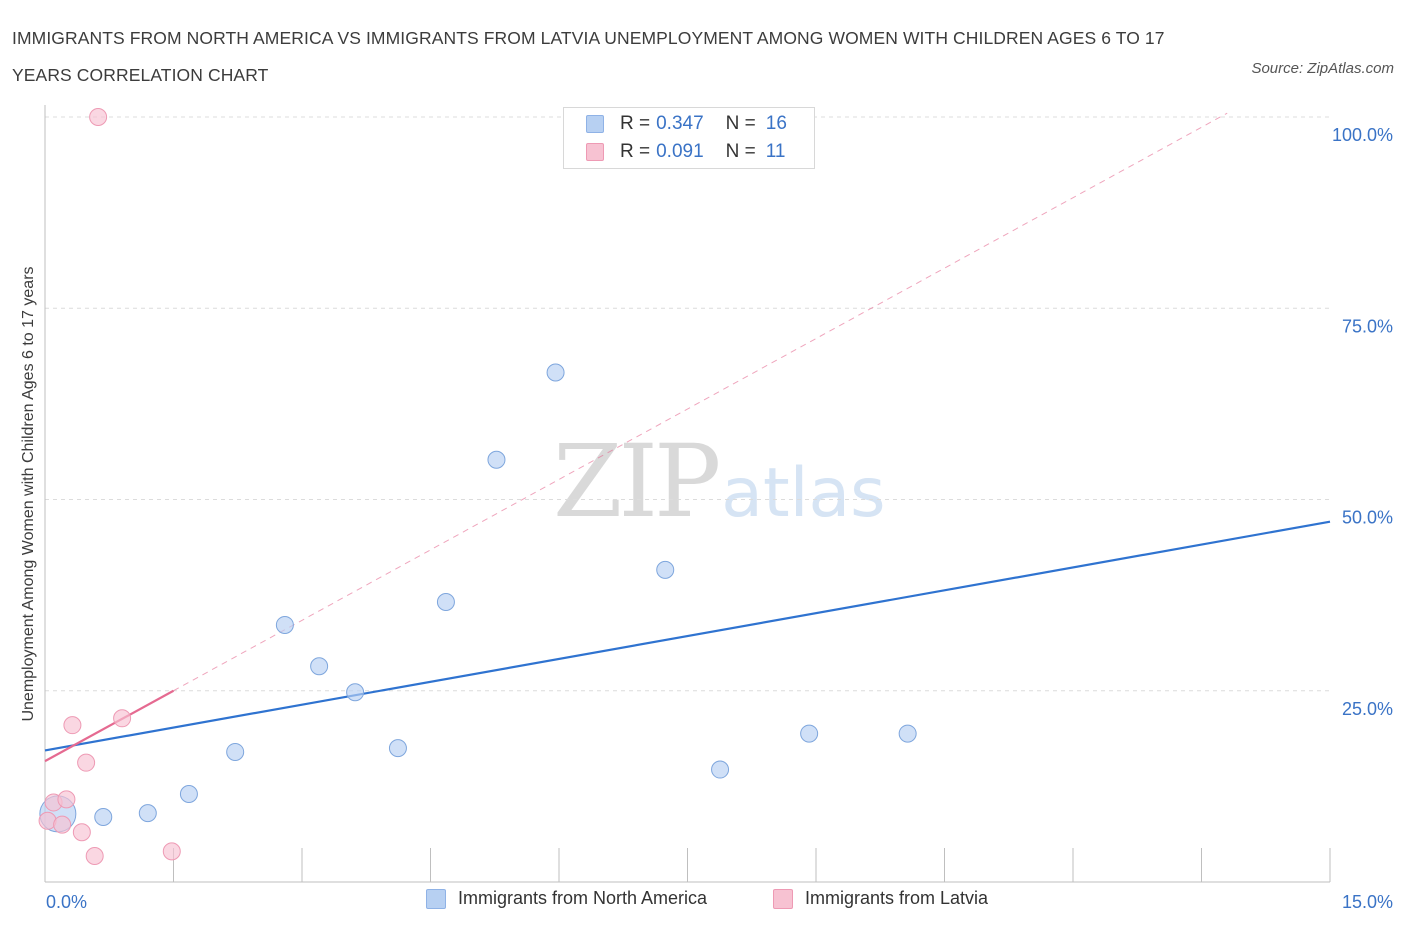 Image resolution: width=1406 pixels, height=930 pixels. What do you see at coordinates (783, 898) in the screenshot?
I see `series-swatch-latvia` at bounding box center [783, 898].